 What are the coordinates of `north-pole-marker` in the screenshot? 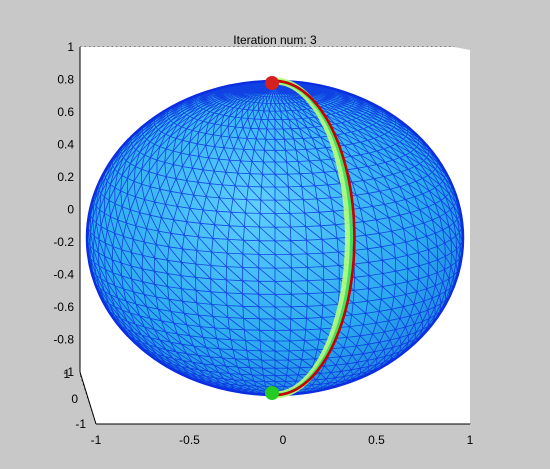 It's located at (272, 83).